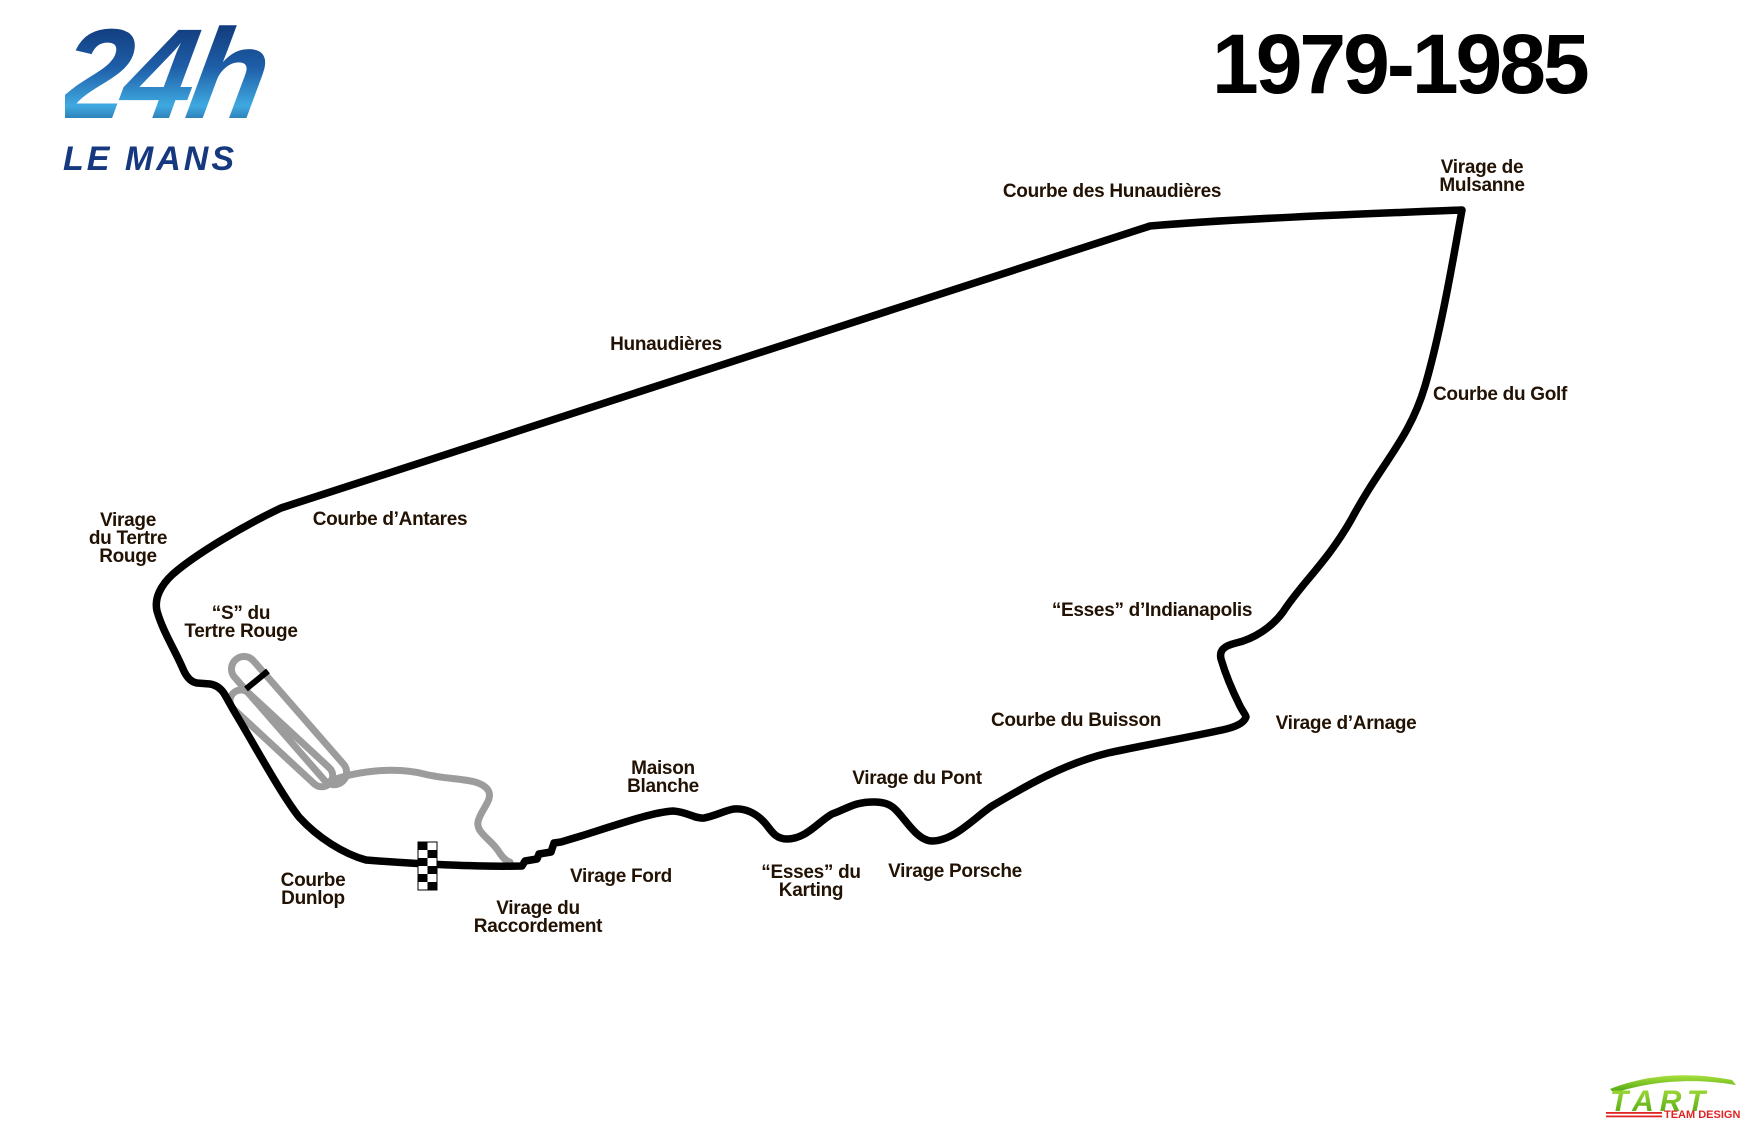  Describe the element at coordinates (1346, 723) in the screenshot. I see `track-label-virage-d-arnage: Virage d’Arnage` at that location.